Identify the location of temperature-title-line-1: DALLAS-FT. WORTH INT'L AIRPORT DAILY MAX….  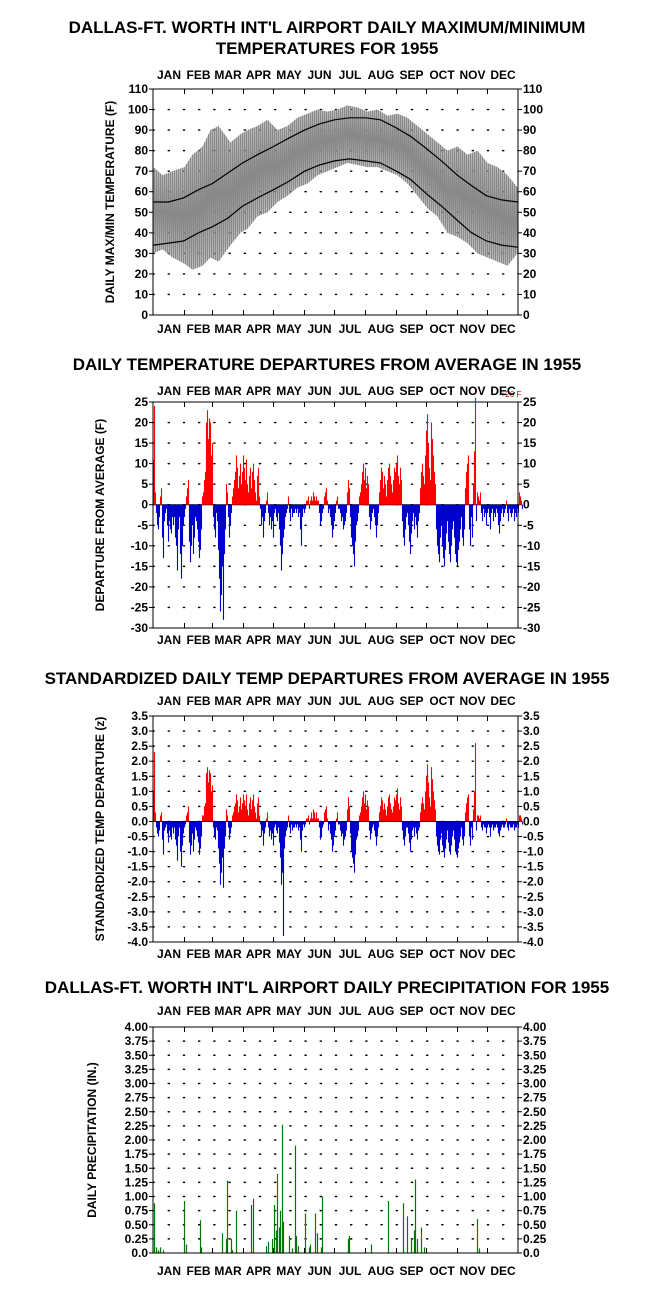
(327, 27).